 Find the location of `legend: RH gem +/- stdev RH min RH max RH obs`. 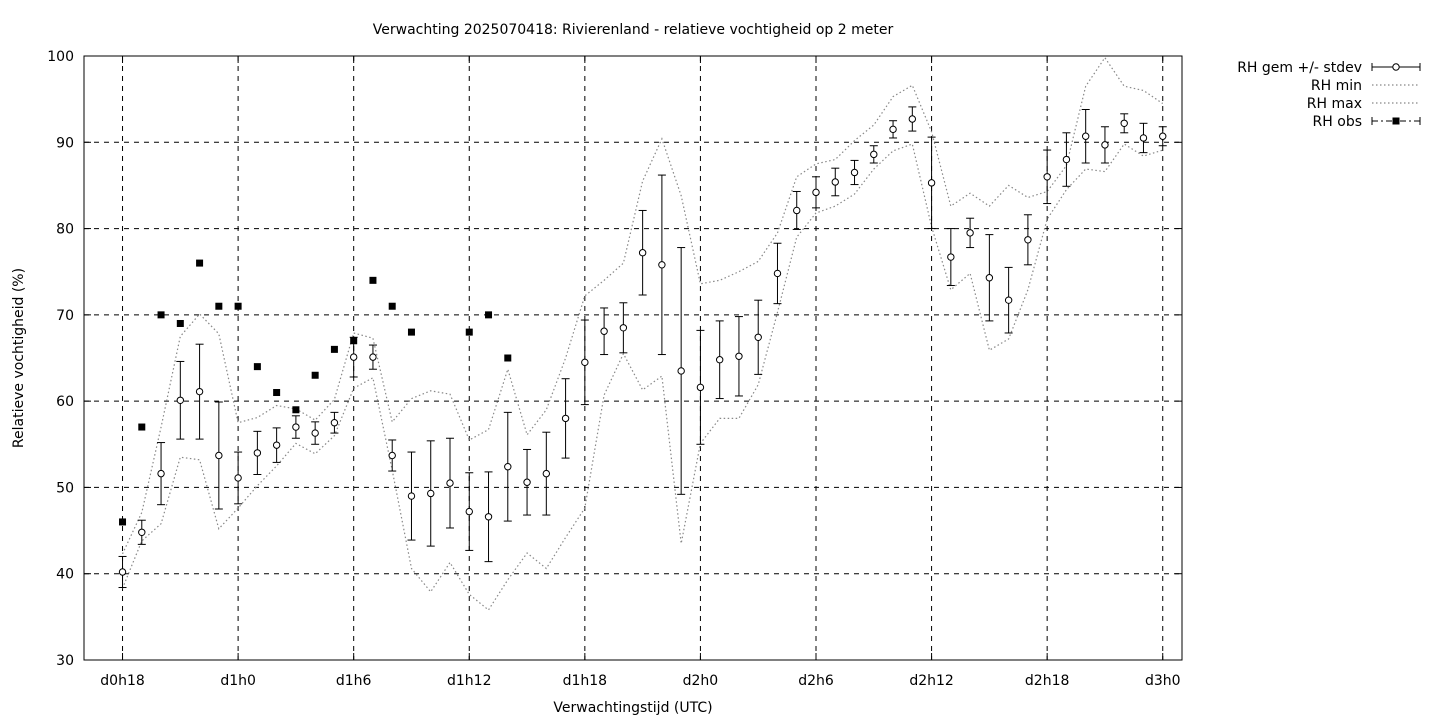

legend: RH gem +/- stdev RH min RH max RH obs is located at coordinates (1329, 95).